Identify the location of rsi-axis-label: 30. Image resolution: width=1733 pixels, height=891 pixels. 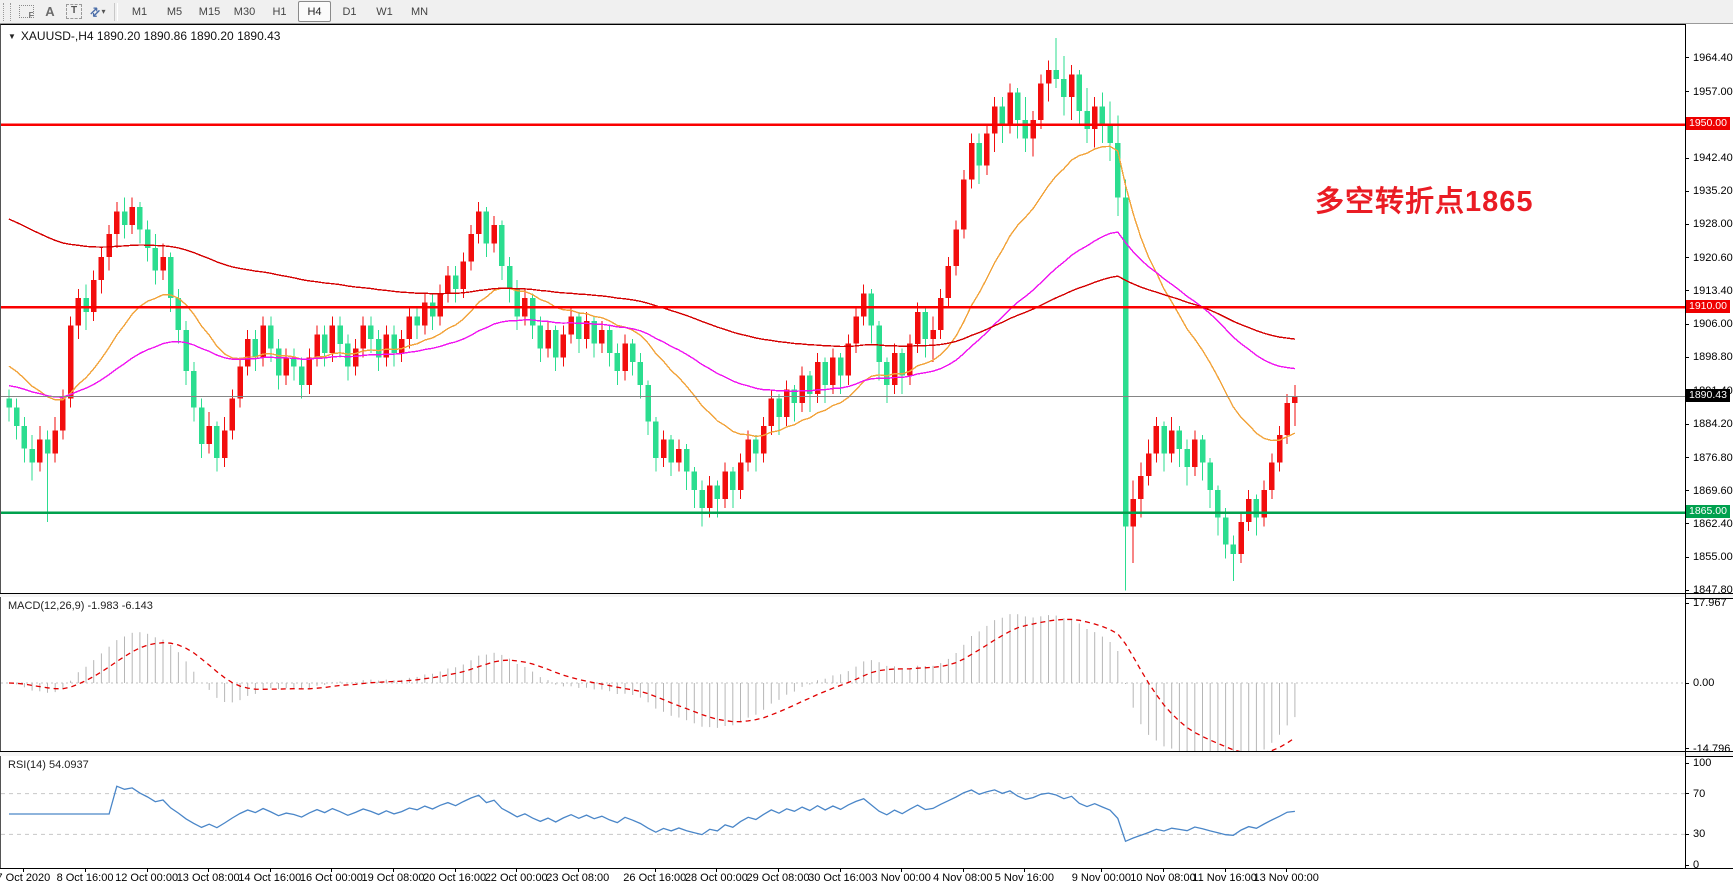
(1699, 834).